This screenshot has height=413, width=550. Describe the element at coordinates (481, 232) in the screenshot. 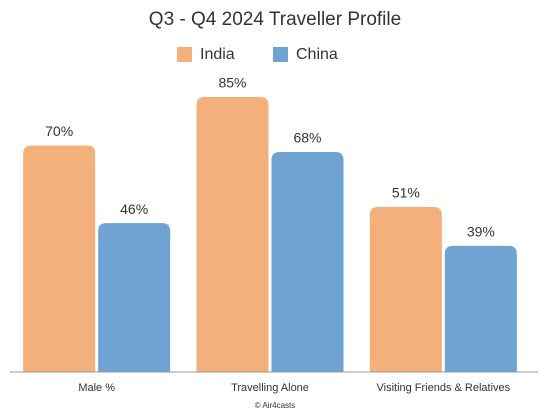

I see `value-label: 39%` at that location.